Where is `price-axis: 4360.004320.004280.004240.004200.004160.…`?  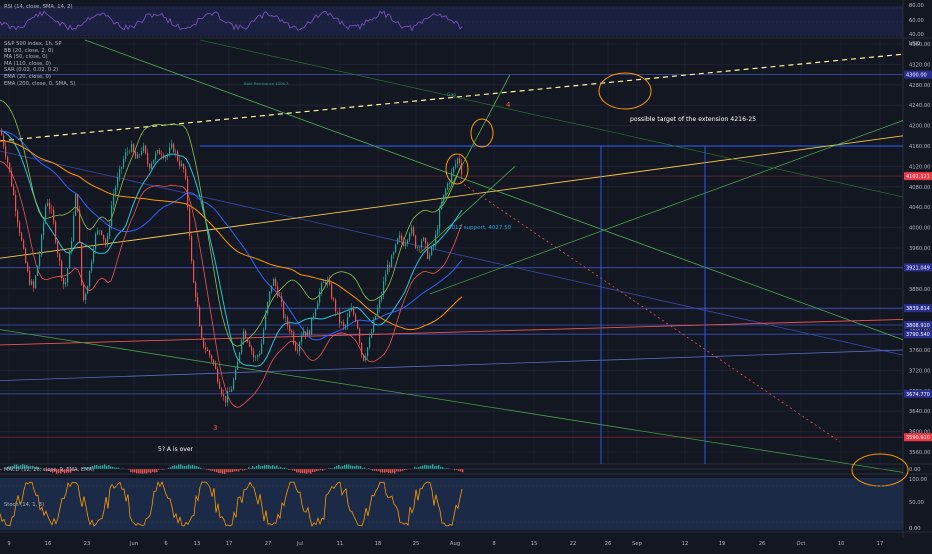 price-axis: 4360.004320.004280.004240.004200.004160.… is located at coordinates (918, 248).